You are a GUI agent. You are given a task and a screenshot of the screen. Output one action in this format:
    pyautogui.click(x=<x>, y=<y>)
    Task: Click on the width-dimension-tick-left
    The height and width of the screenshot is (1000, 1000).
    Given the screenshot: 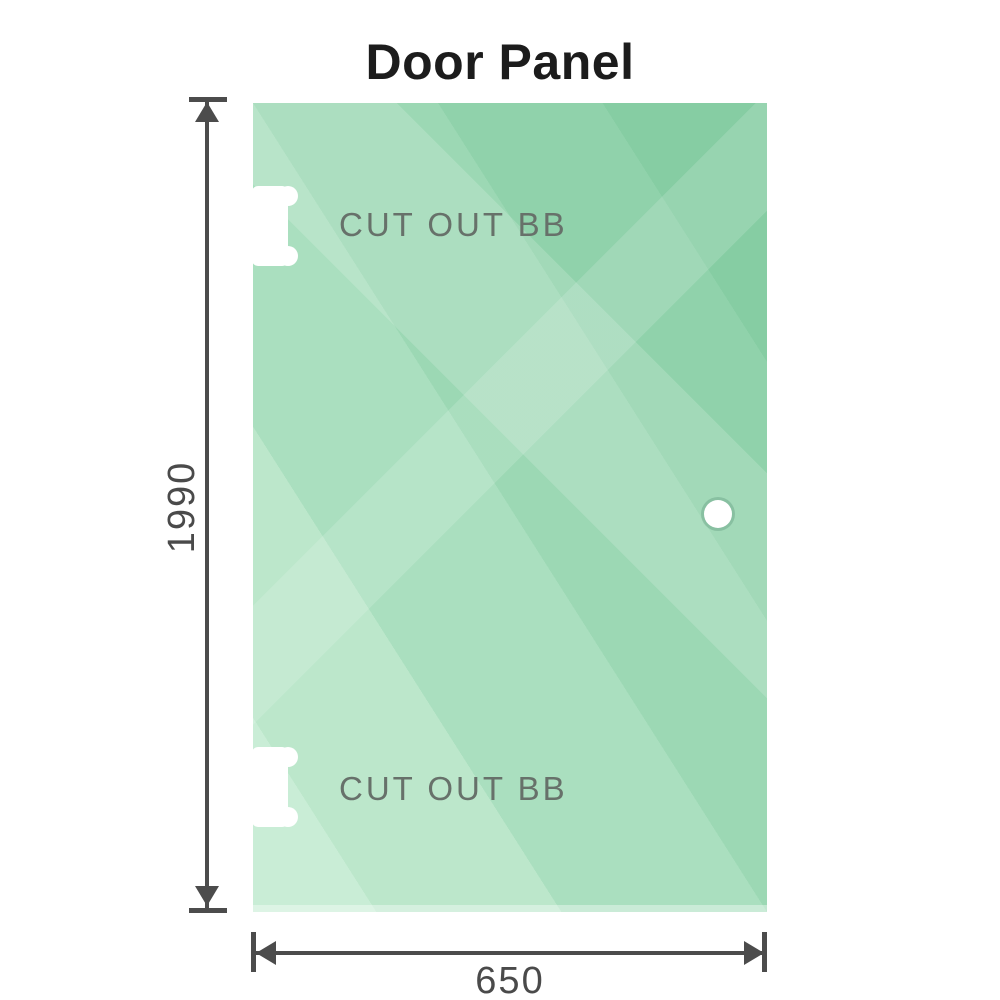 What is the action you would take?
    pyautogui.click(x=253, y=952)
    